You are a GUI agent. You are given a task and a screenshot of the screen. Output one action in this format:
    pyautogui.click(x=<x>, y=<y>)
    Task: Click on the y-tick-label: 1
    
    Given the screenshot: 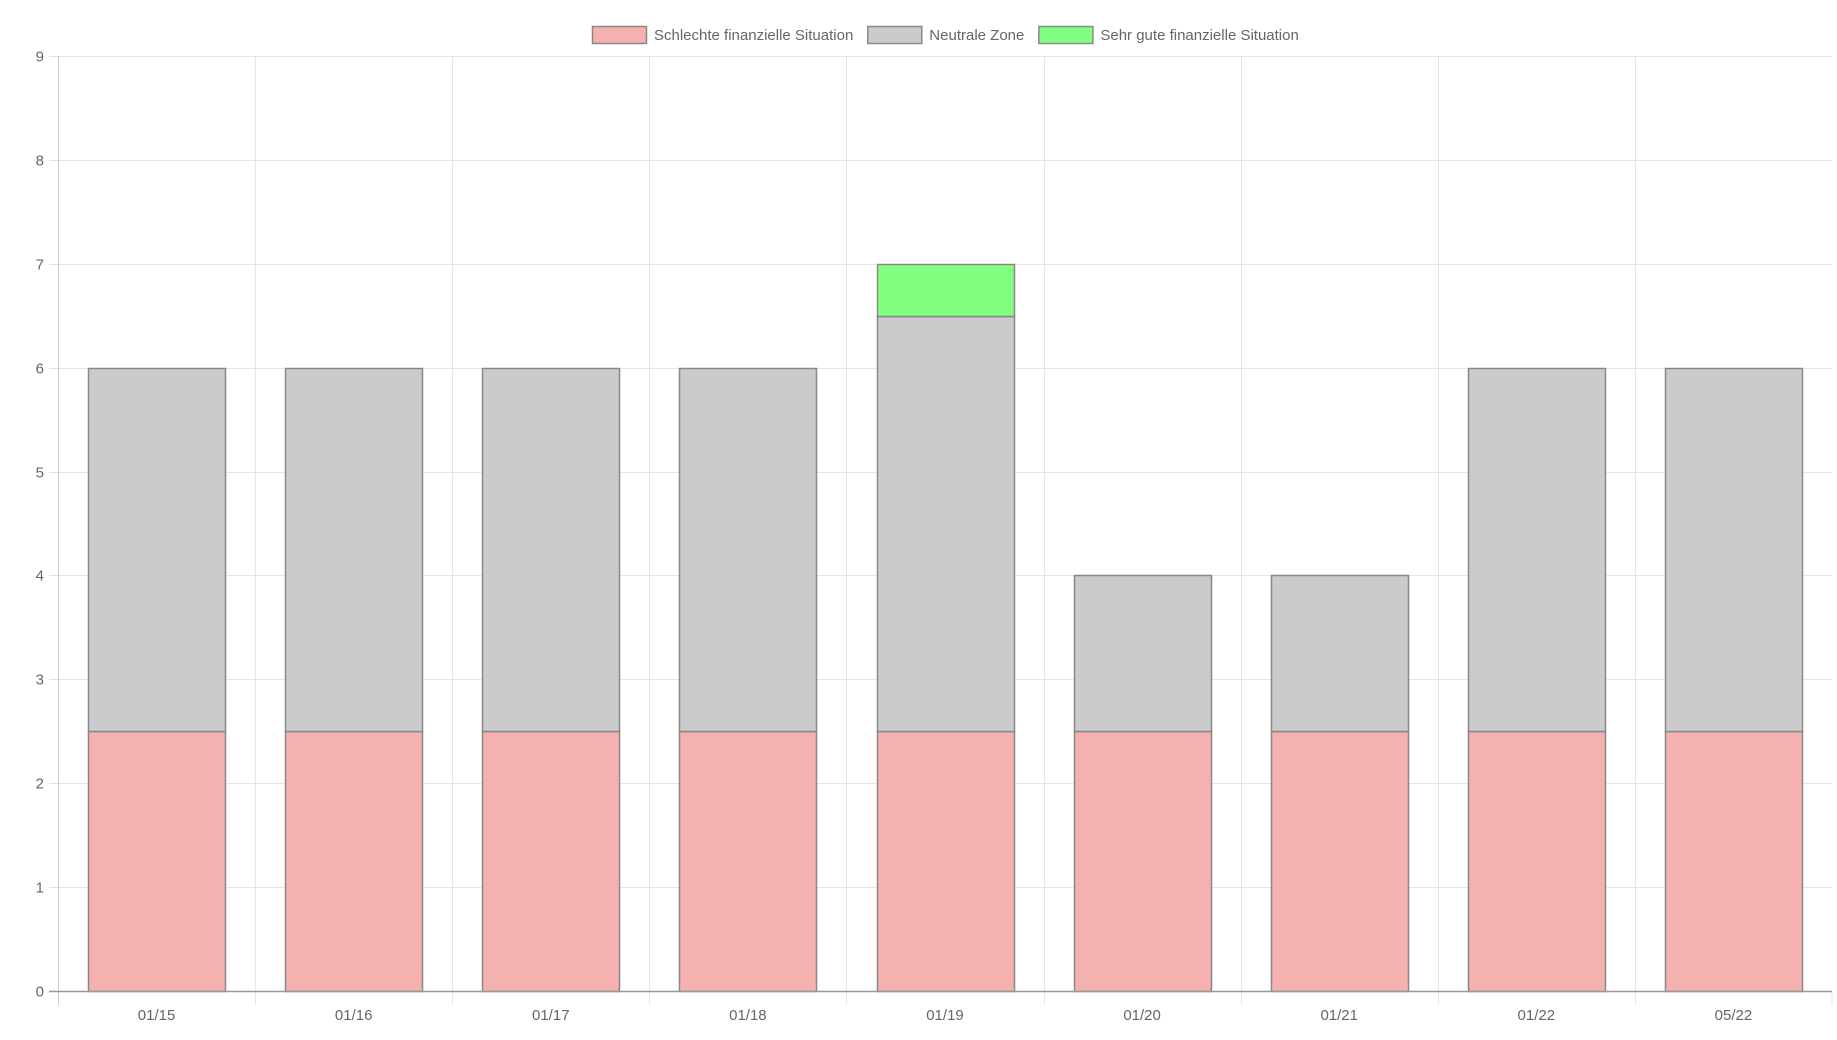 What is the action you would take?
    pyautogui.click(x=40, y=888)
    